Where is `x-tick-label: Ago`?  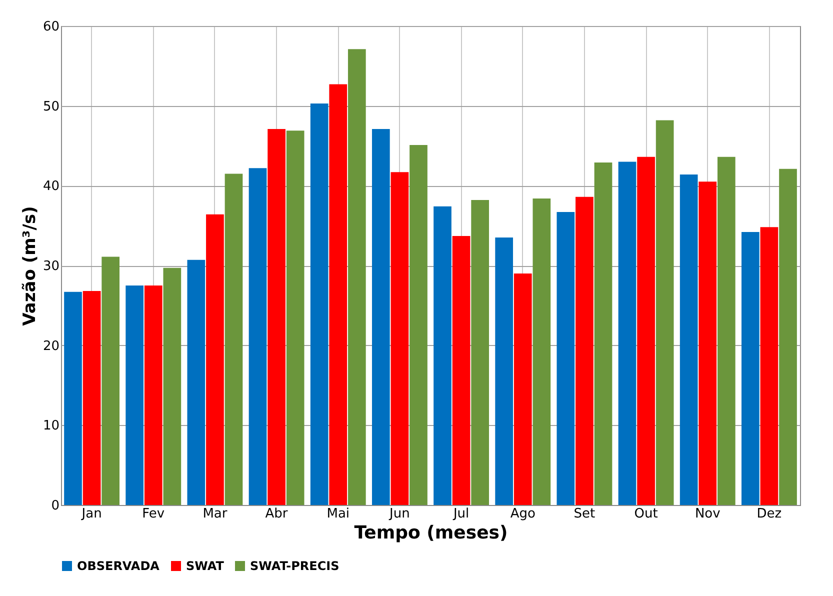
x-tick-label: Ago is located at coordinates (523, 514).